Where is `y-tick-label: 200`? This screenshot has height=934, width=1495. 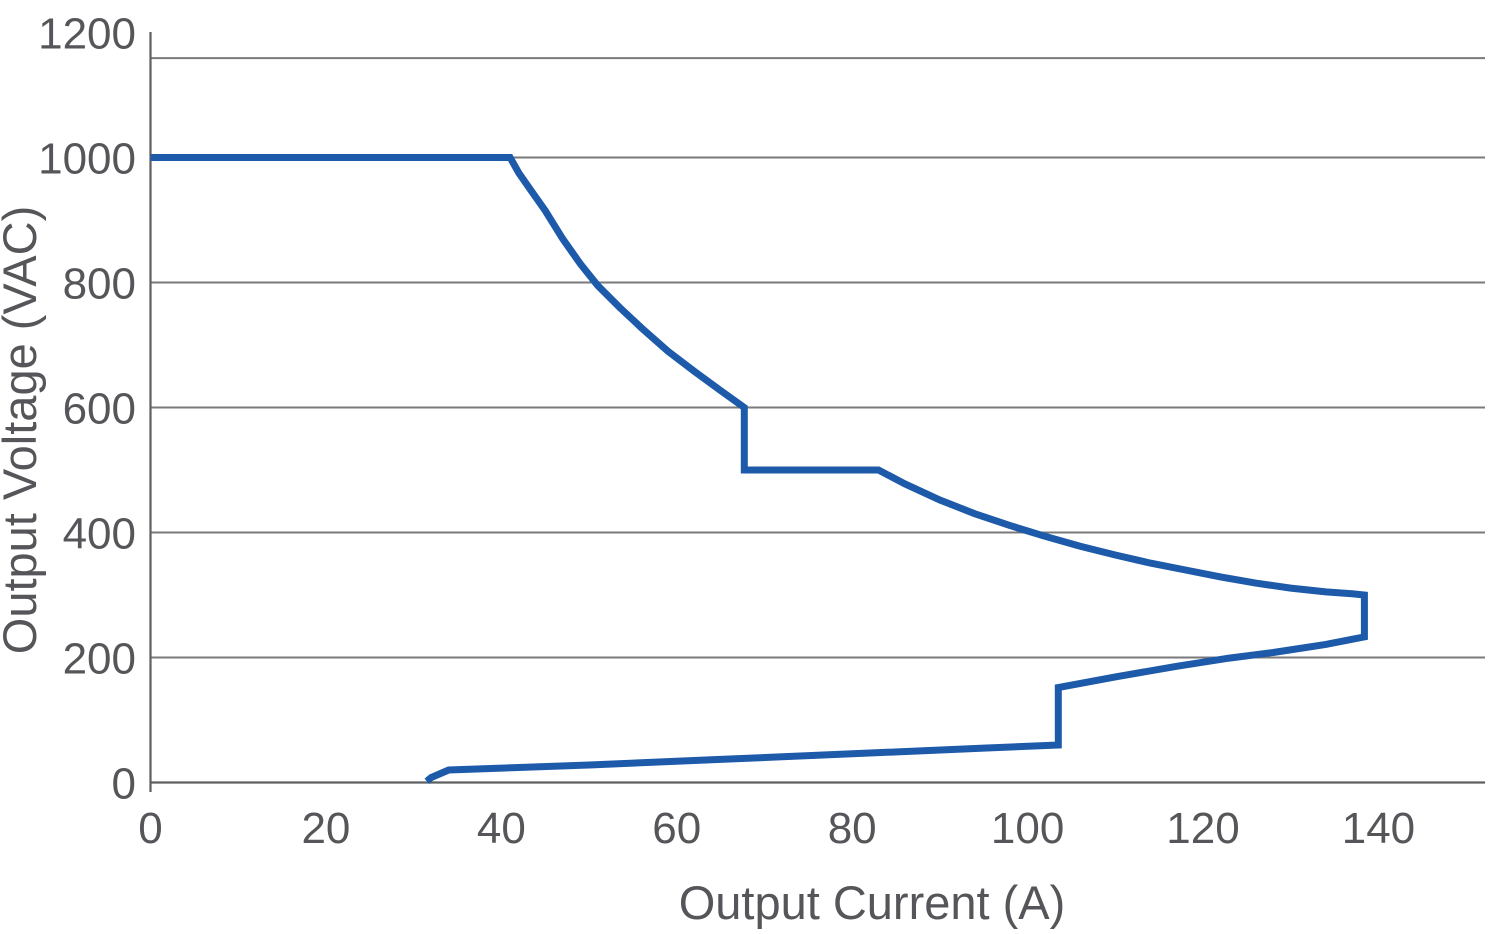
y-tick-label: 200 is located at coordinates (99, 658).